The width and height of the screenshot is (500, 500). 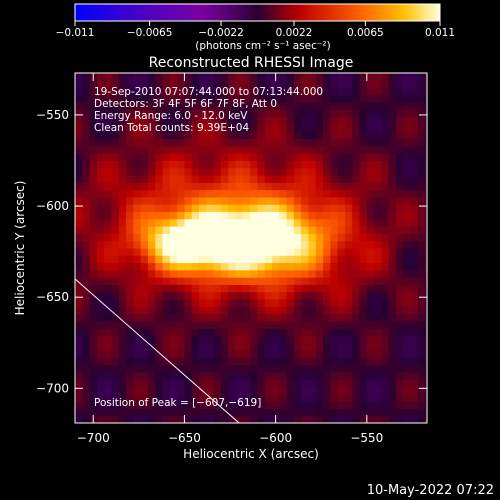 What do you see at coordinates (75, 33) in the screenshot?
I see `colorbar-tick-label: −0.011` at bounding box center [75, 33].